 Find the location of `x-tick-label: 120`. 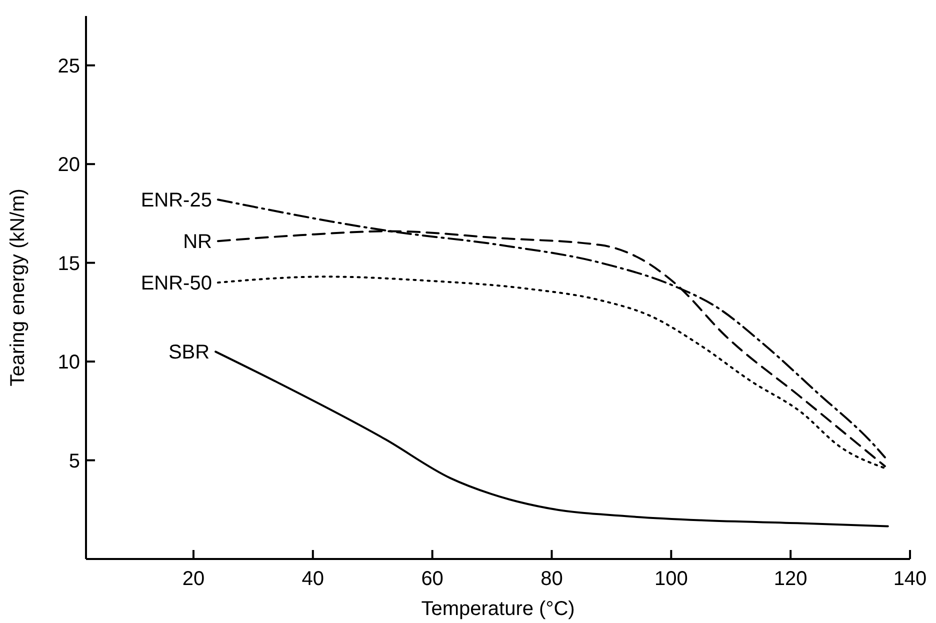

x-tick-label: 120 is located at coordinates (791, 579).